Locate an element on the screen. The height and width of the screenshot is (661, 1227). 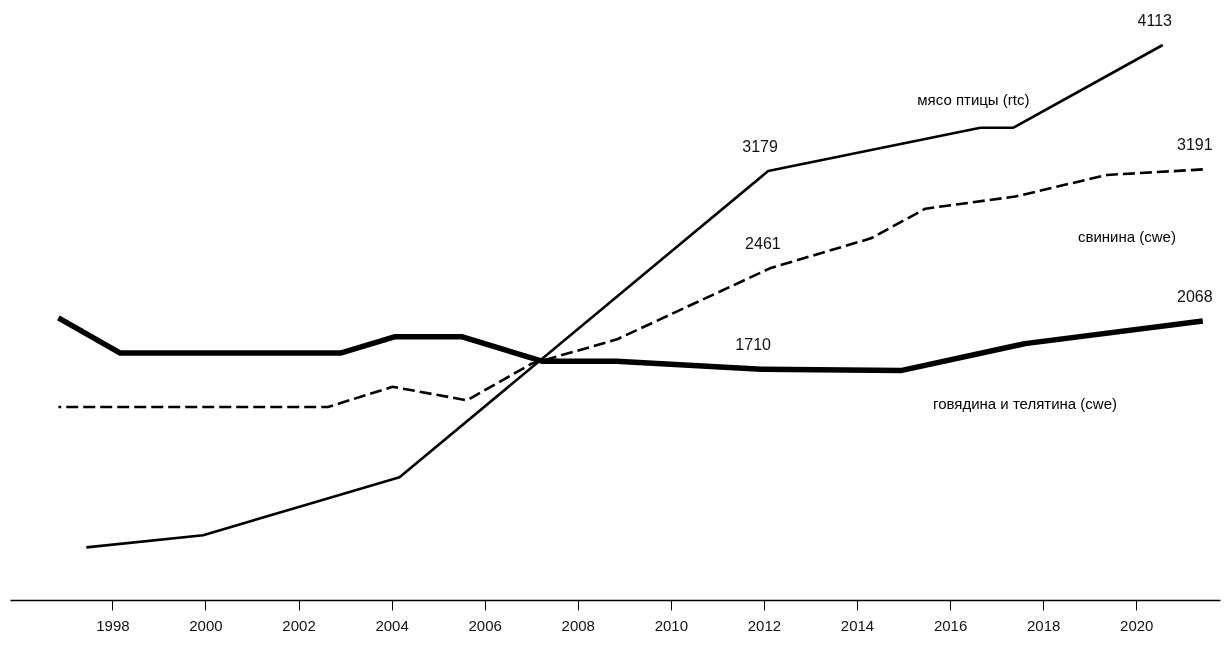
x-tick-label: 2000 is located at coordinates (206, 625).